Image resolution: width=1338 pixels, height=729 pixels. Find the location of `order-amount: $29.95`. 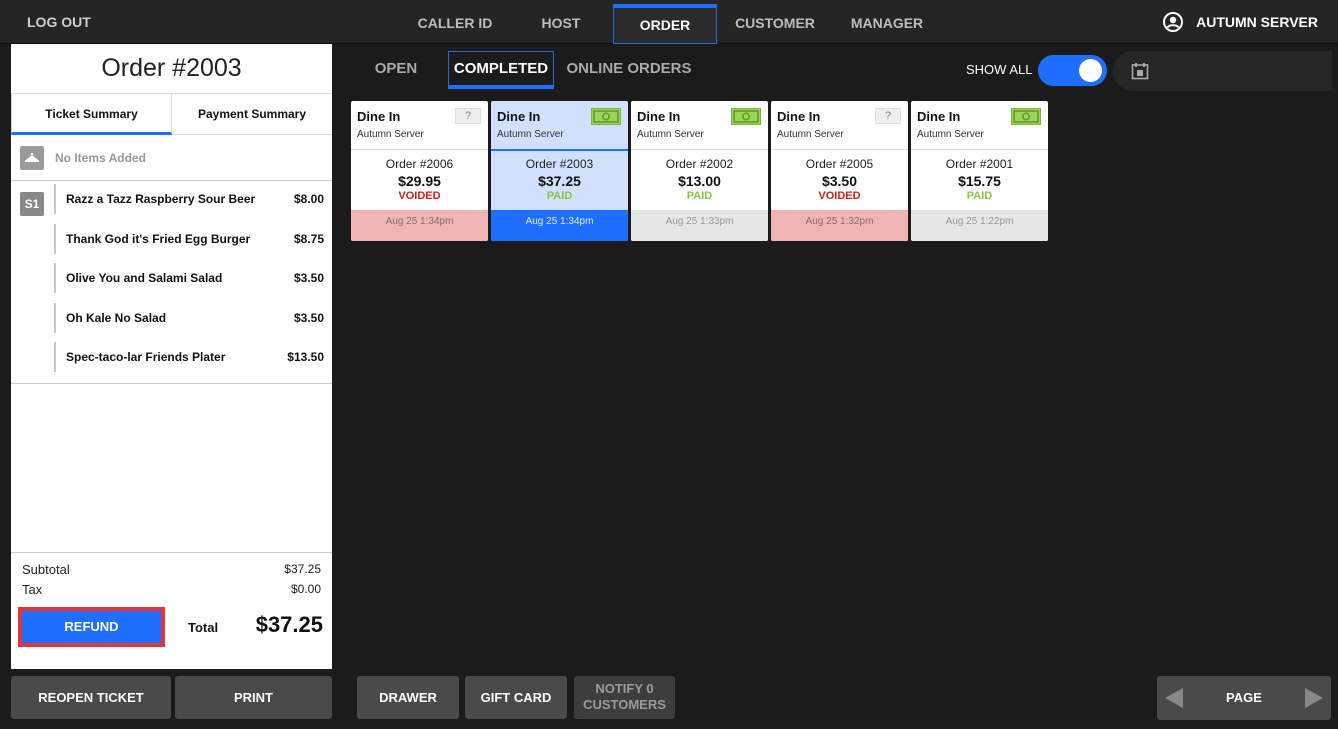

order-amount: $29.95 is located at coordinates (419, 181).